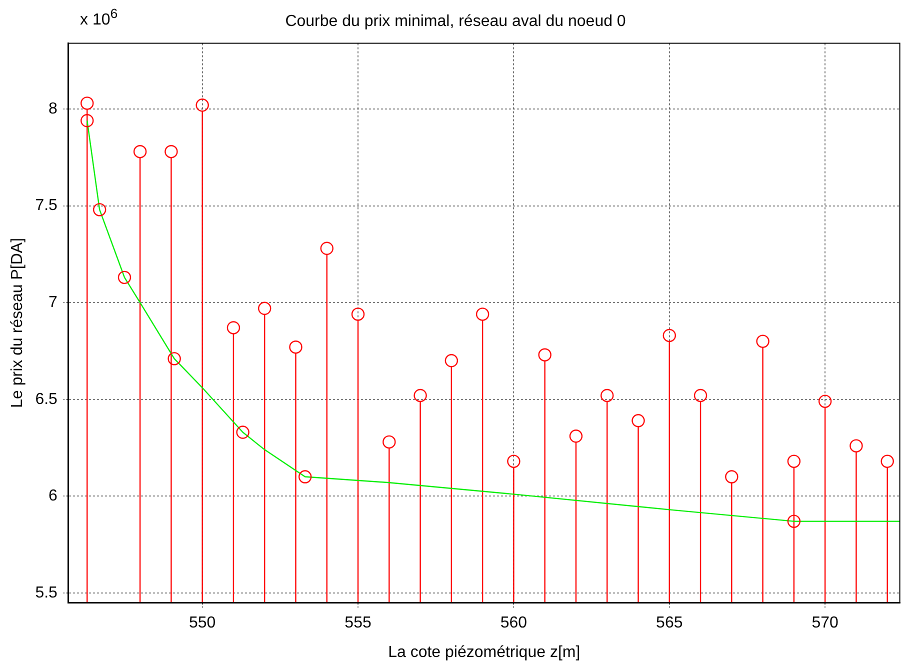  Describe the element at coordinates (358, 623) in the screenshot. I see `x-tick-label: 555` at that location.